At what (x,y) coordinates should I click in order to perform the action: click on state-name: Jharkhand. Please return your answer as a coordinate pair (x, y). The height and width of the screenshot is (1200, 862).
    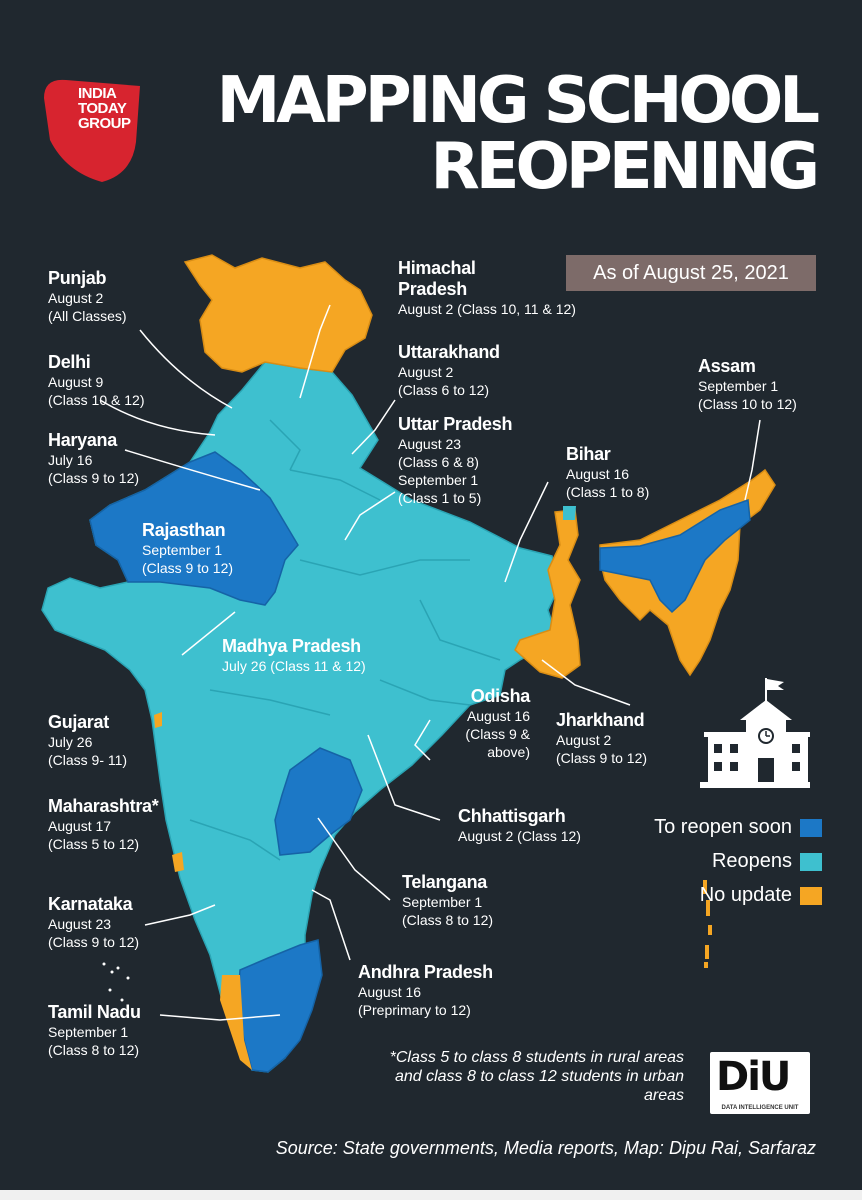
    Looking at the image, I should click on (600, 720).